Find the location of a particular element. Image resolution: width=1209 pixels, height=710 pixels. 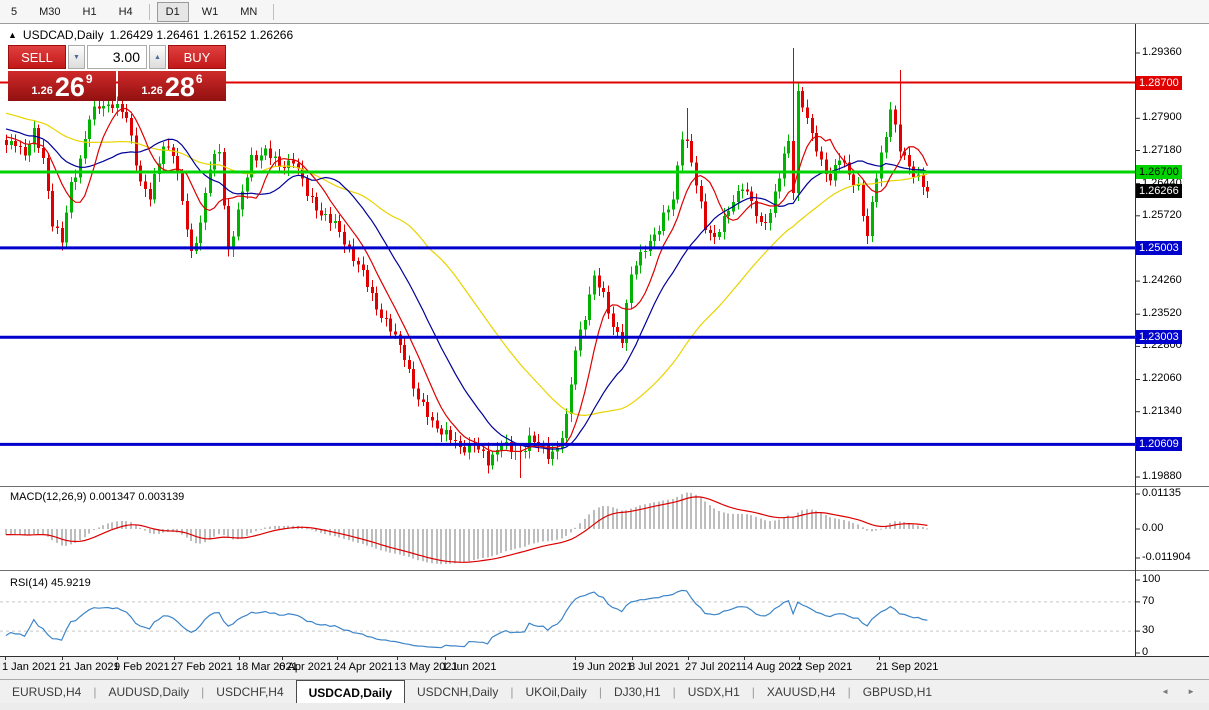

date-label: 6 Apr 2021 is located at coordinates (306, 667).